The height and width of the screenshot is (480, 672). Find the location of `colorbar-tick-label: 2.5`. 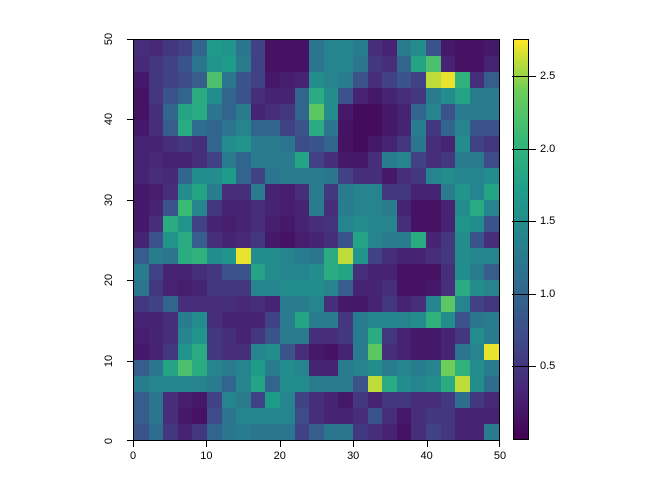

colorbar-tick-label: 2.5 is located at coordinates (548, 76).